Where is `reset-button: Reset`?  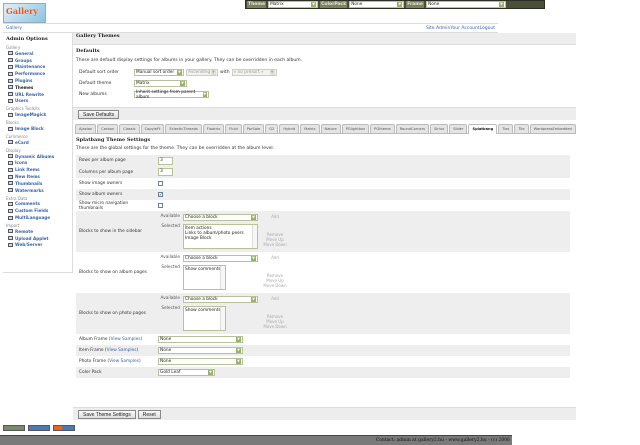 reset-button: Reset is located at coordinates (149, 414).